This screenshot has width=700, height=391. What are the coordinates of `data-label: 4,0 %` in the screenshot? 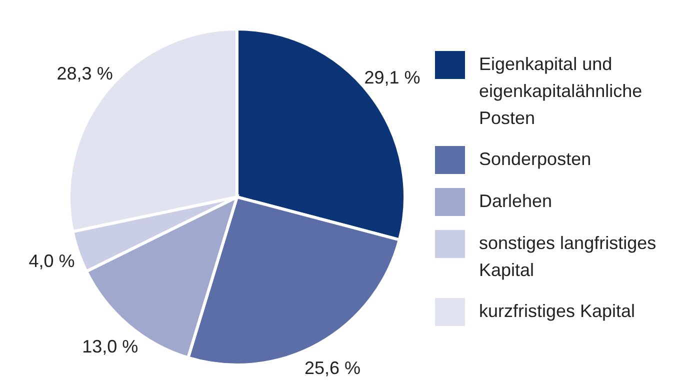 It's located at (51, 261).